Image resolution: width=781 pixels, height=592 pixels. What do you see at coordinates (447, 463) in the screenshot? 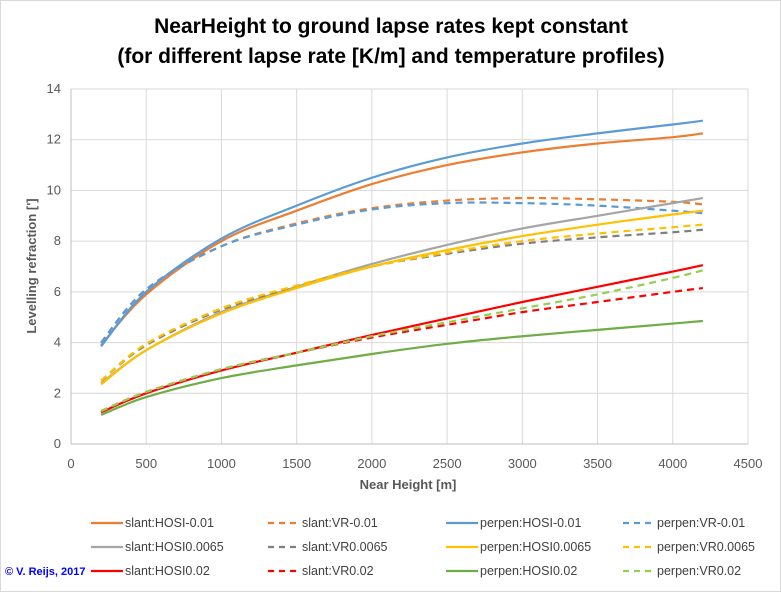
I see `x-tick-label: 2500` at bounding box center [447, 463].